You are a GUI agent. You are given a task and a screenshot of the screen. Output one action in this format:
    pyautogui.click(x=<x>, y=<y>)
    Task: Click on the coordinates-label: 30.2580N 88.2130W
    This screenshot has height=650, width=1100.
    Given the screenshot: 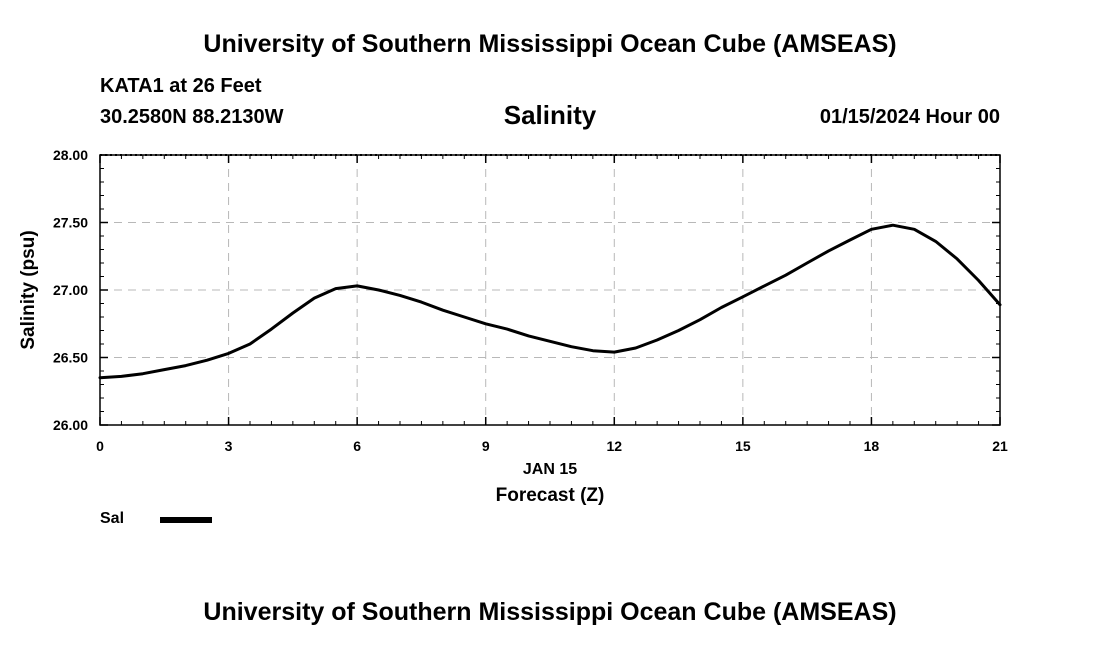 What is the action you would take?
    pyautogui.click(x=192, y=117)
    